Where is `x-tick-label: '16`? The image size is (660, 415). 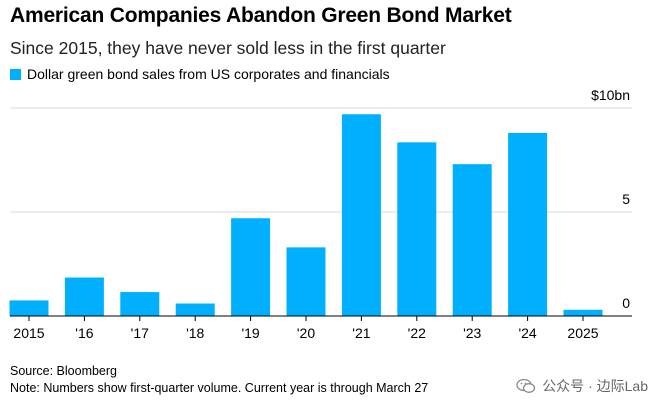
x-tick-label: '16 is located at coordinates (84, 333).